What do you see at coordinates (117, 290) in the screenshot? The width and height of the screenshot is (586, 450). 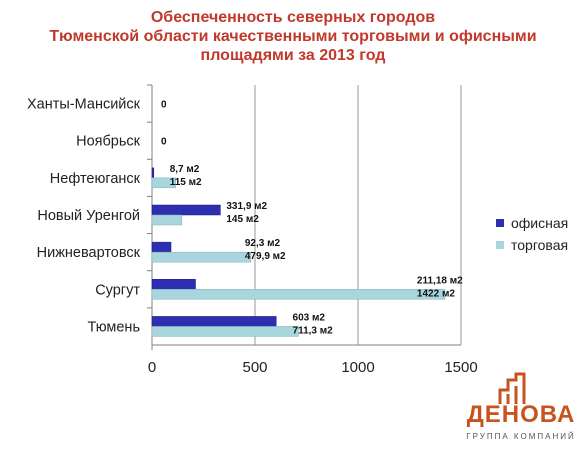 I see `category-label: Сургут` at bounding box center [117, 290].